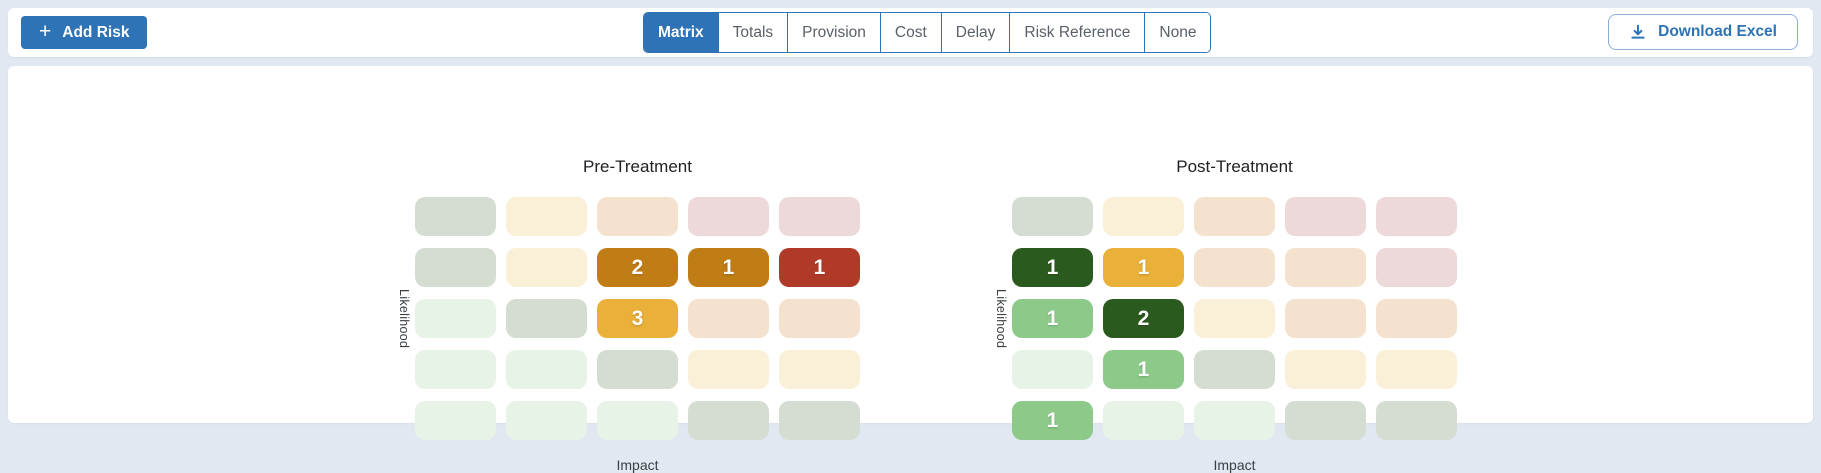  Describe the element at coordinates (1077, 32) in the screenshot. I see `tab-risk-reference: Risk Reference` at that location.